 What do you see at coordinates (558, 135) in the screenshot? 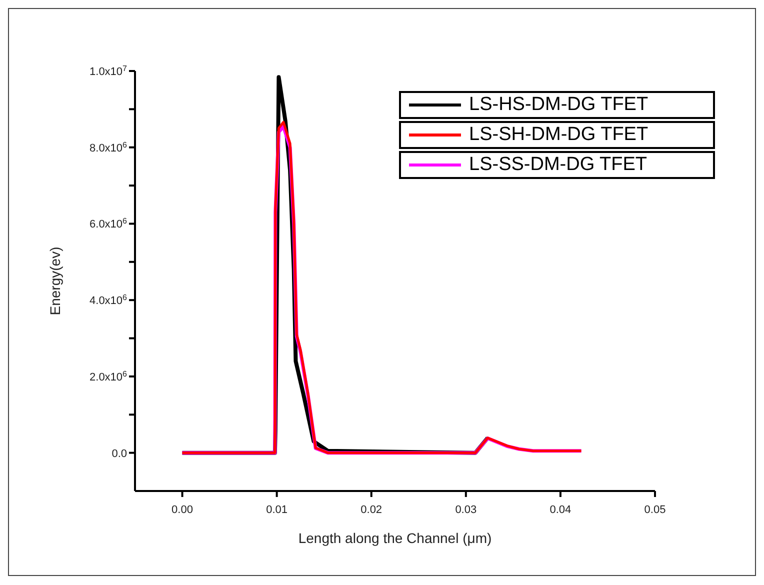
I see `legend-label: LS-SH-DM-DG TFET` at bounding box center [558, 135].